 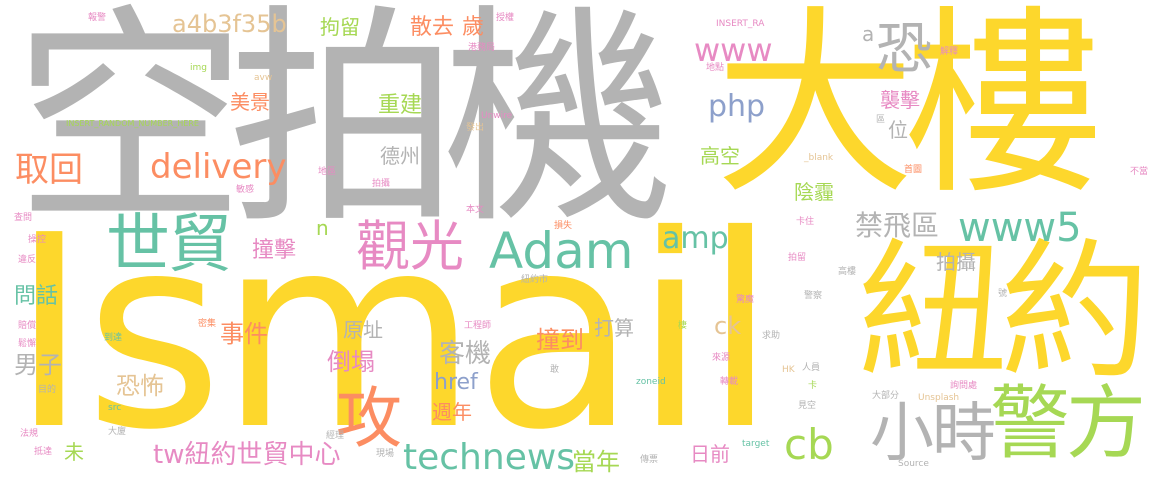 I want to click on word: src, so click(x=115, y=408).